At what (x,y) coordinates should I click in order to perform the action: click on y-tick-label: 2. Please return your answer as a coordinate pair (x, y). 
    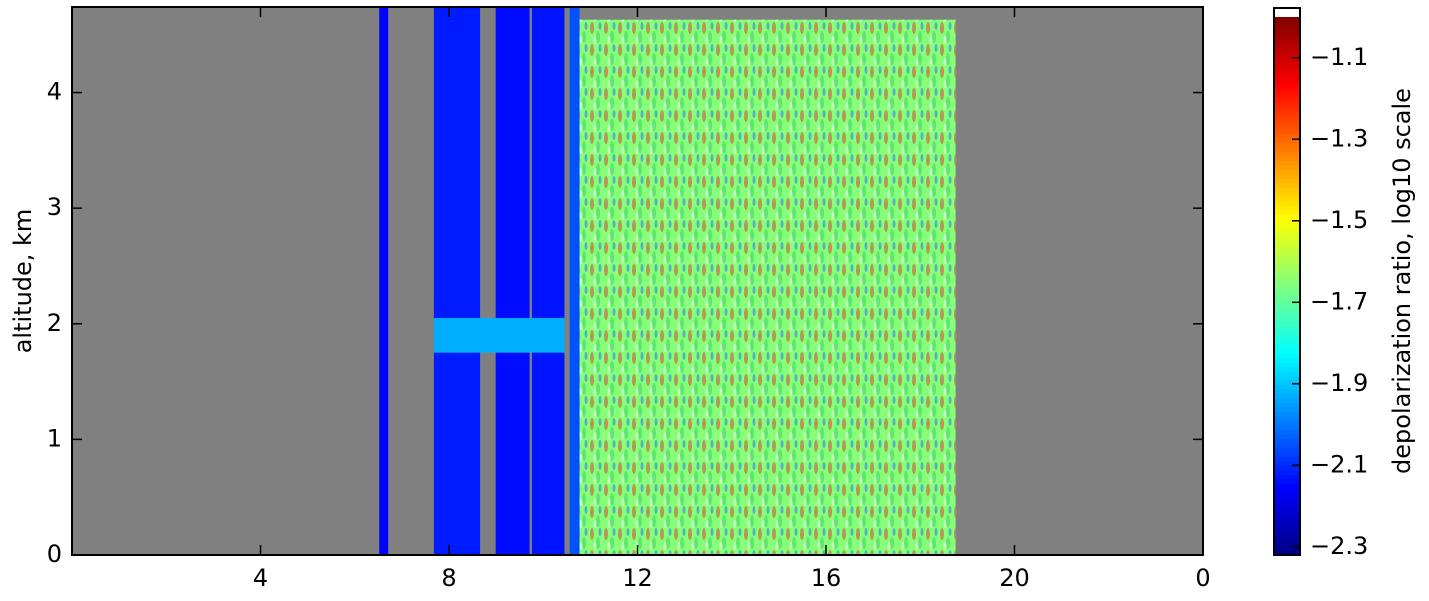
    Looking at the image, I should click on (54, 323).